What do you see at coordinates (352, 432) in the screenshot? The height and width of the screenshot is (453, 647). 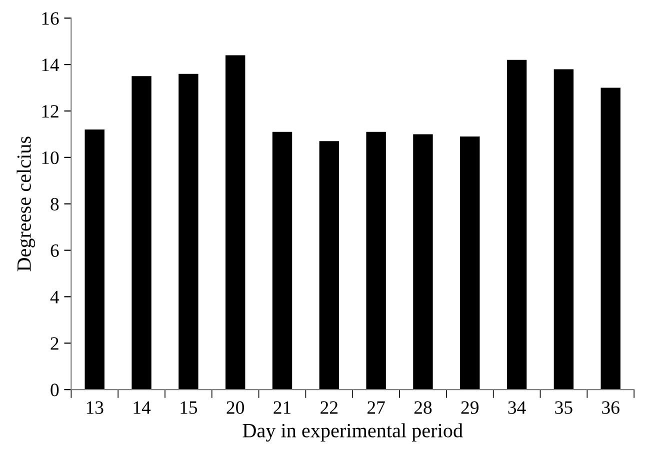 I see `x-axis-title: Day in experimental period` at bounding box center [352, 432].